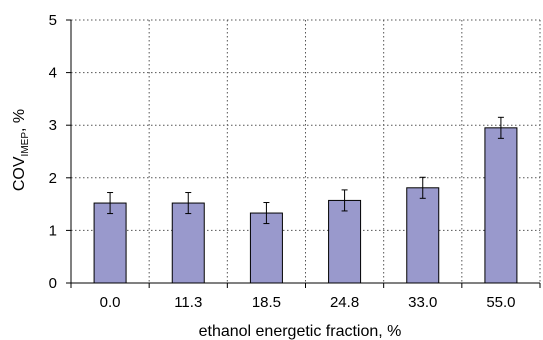  I want to click on x-tick-label-33.0: 33.0, so click(422, 302).